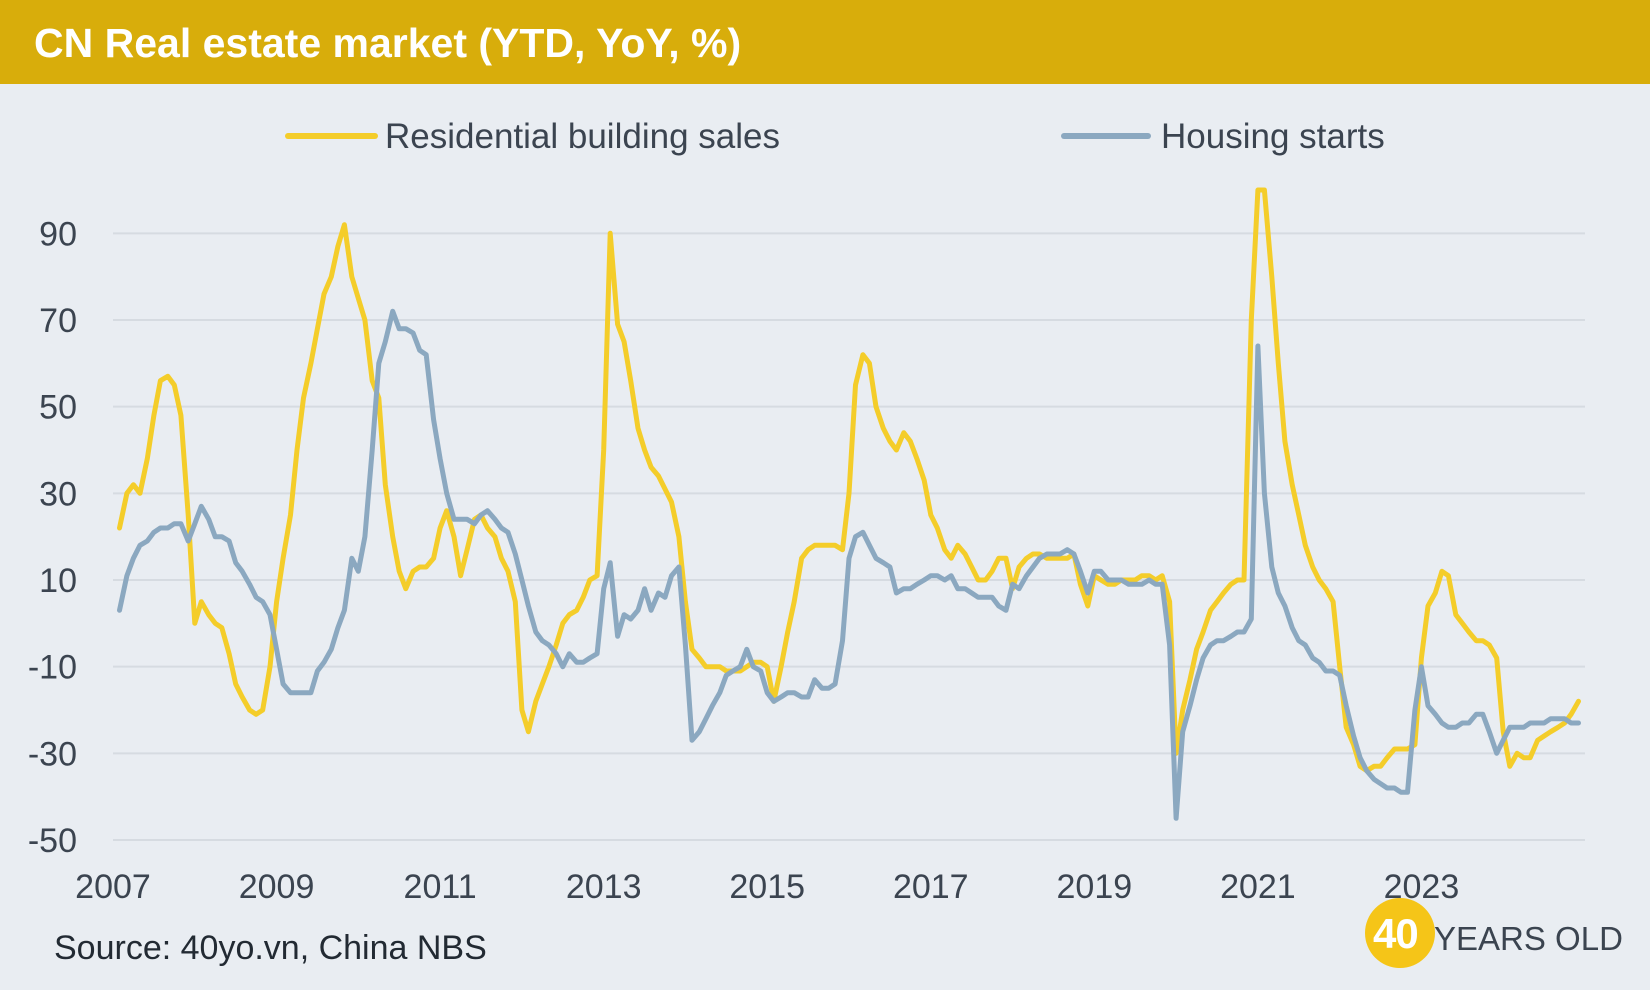 Image resolution: width=1650 pixels, height=990 pixels. What do you see at coordinates (58, 581) in the screenshot?
I see `y-tick-label: 10` at bounding box center [58, 581].